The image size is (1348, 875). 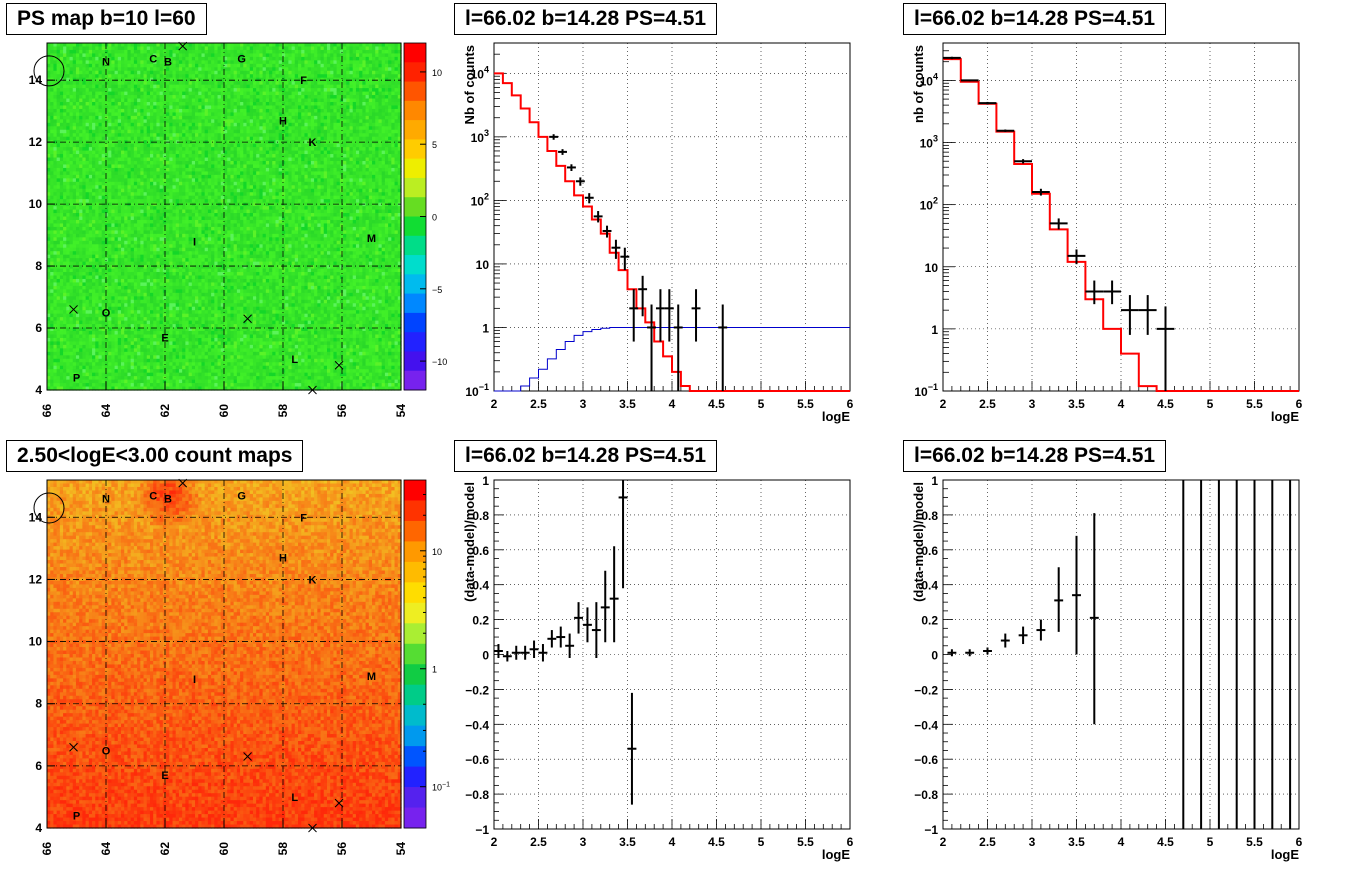 I want to click on y-tick-label: −0.4, so click(x=926, y=725).